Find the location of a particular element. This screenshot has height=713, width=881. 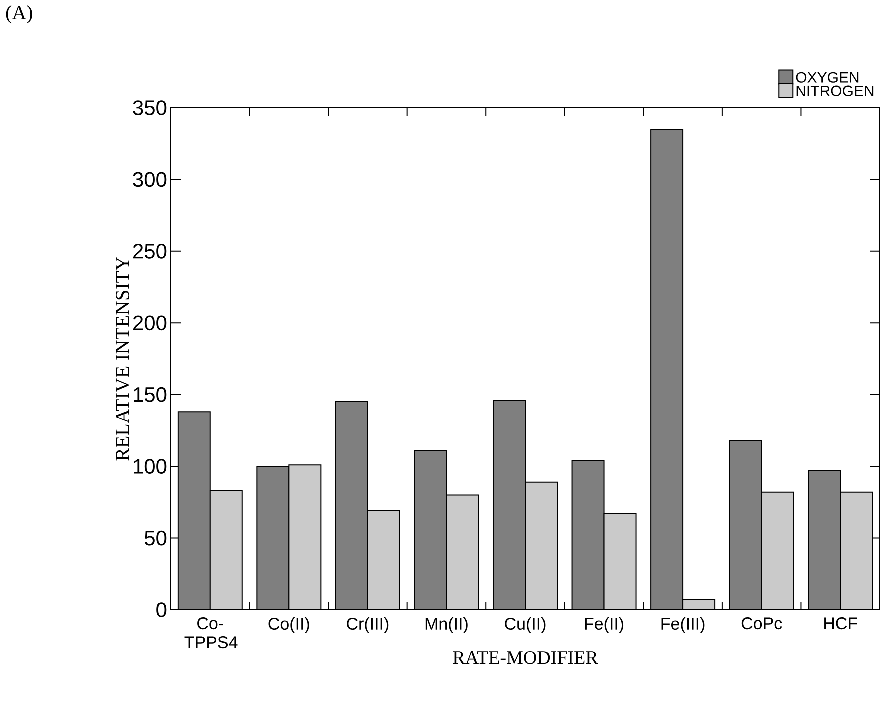

x-tick-label: Cu(II) is located at coordinates (525, 626).